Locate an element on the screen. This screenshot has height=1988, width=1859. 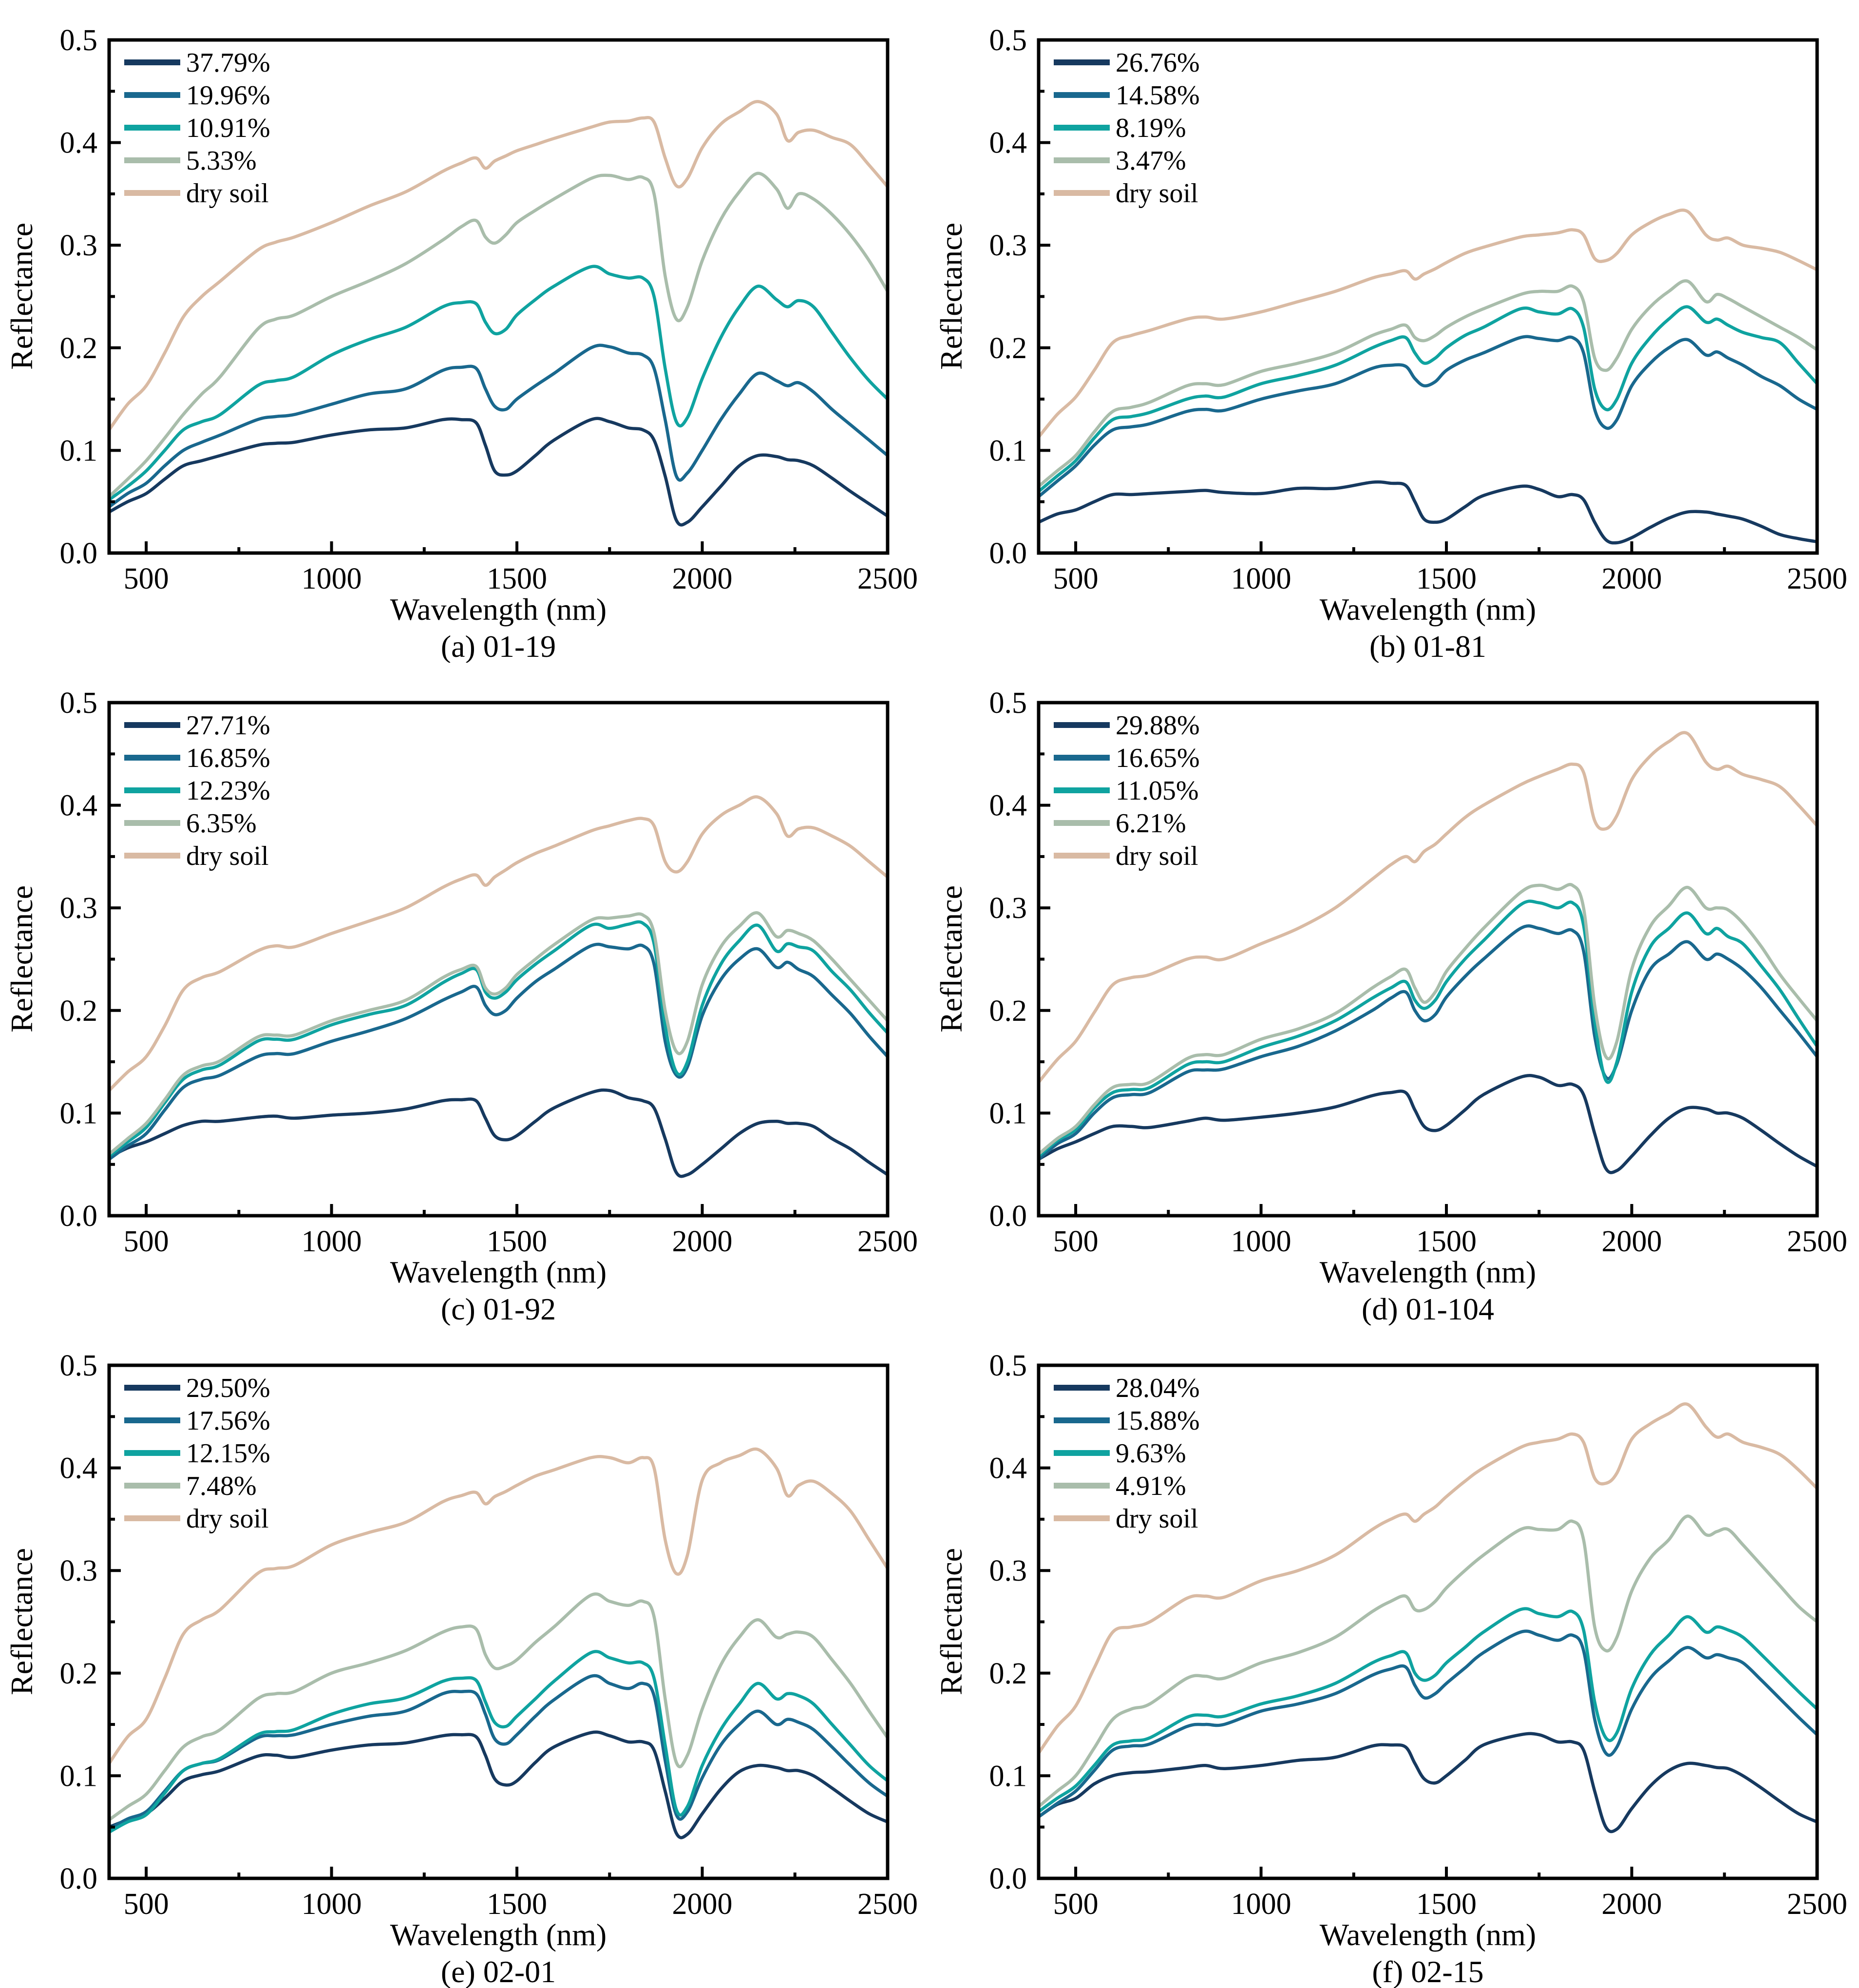
curve-b-dry-soil is located at coordinates (1428, 324).